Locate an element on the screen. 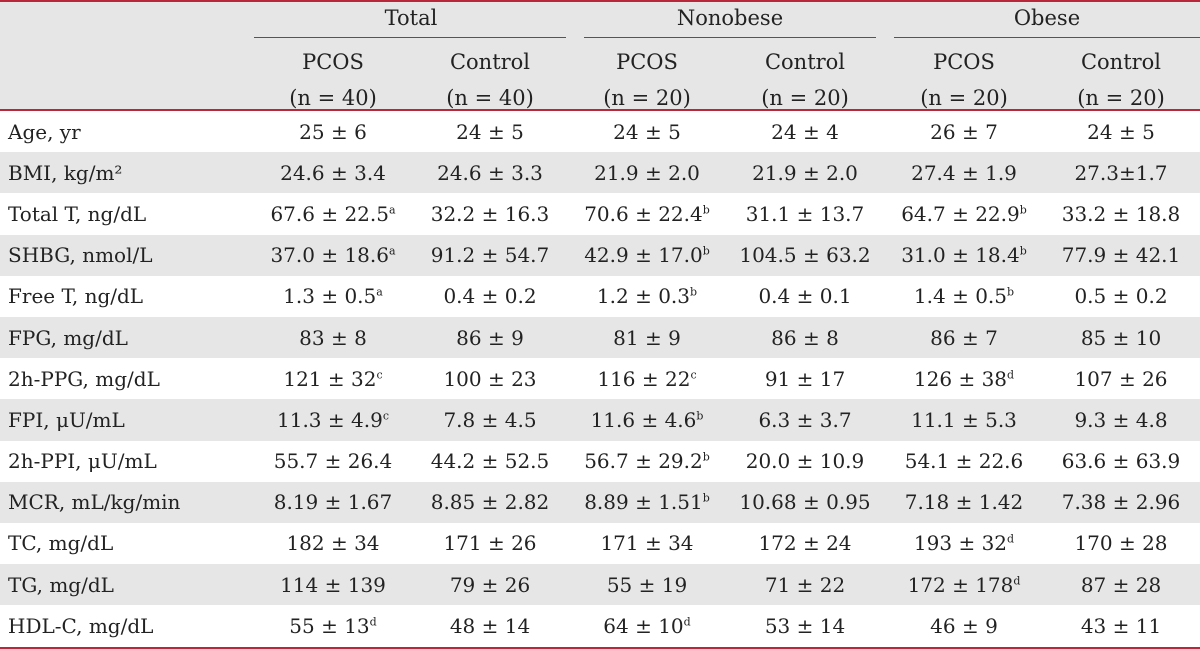 This screenshot has height=649, width=1200. cell-value: 55.7 ± 26.4 is located at coordinates (333, 461).